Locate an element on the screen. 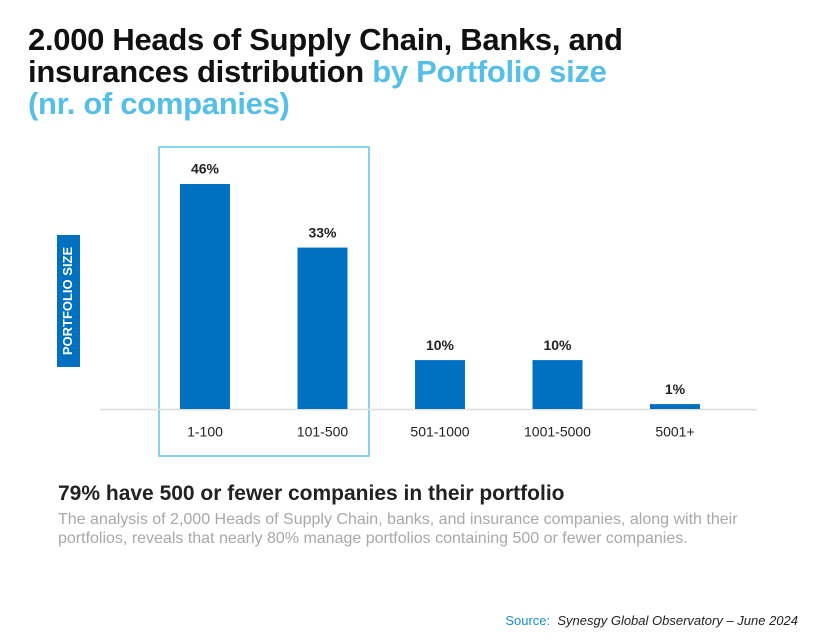 This screenshot has width=815, height=639. title-highlight: by Portfolio size (nr. of companies) is located at coordinates (317, 87).